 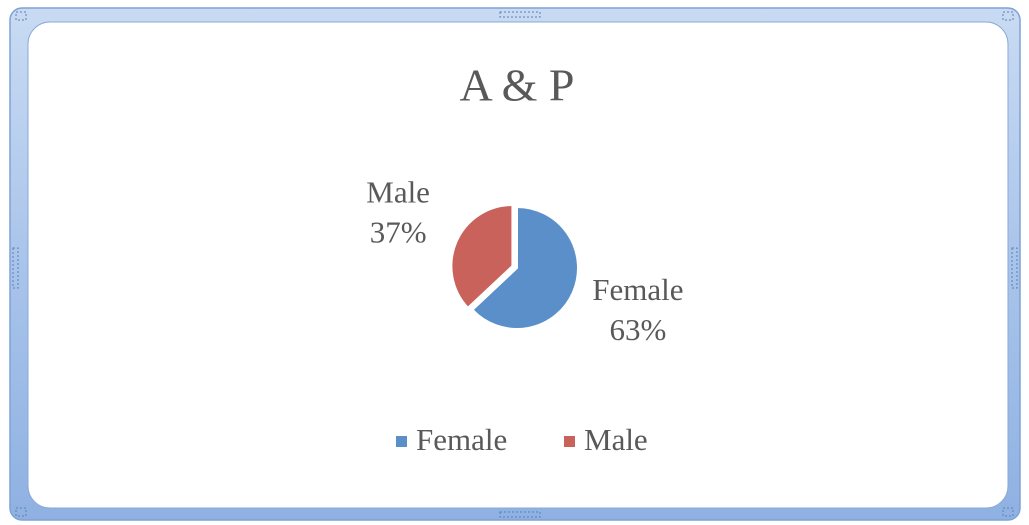 I want to click on legend-label: Female, so click(x=461, y=439).